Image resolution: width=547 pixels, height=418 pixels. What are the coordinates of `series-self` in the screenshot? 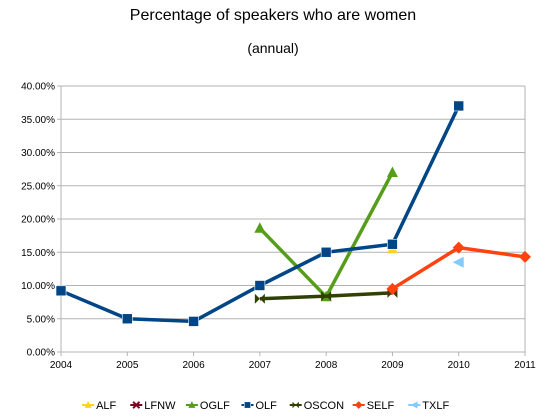 It's located at (458, 268).